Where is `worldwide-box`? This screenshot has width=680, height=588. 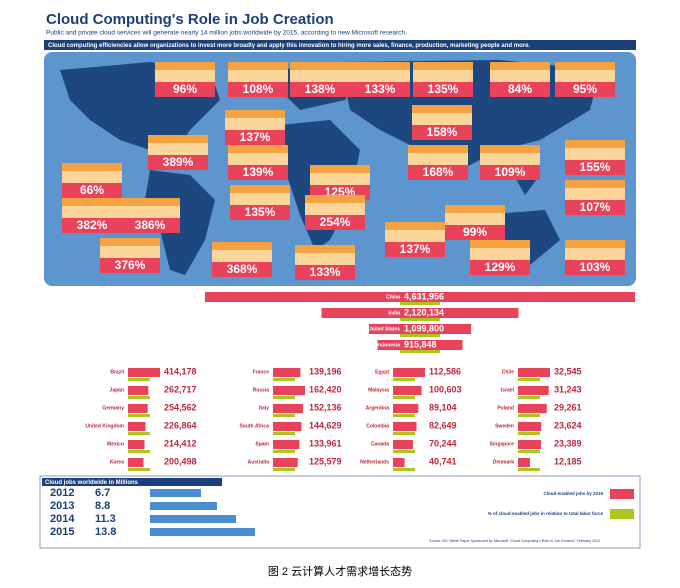
worldwide-box is located at coordinates (340, 512).